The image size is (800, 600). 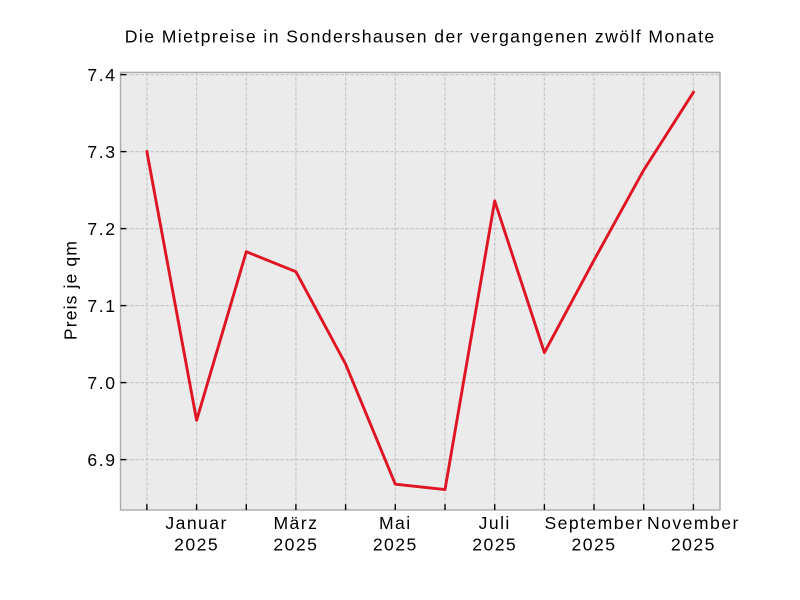 What do you see at coordinates (395, 523) in the screenshot?
I see `svg-text: Mai` at bounding box center [395, 523].